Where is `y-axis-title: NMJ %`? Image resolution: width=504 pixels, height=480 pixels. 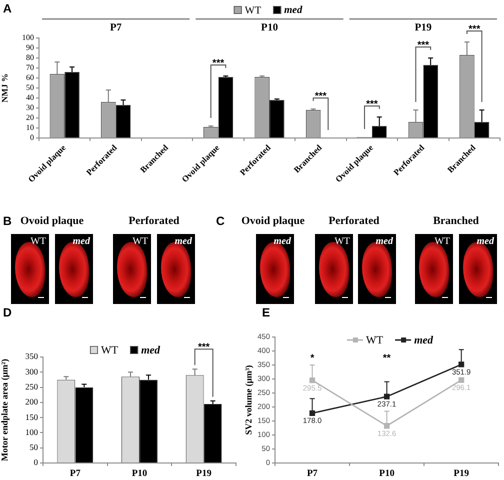 y-axis-title: NMJ % is located at coordinates (5, 88).